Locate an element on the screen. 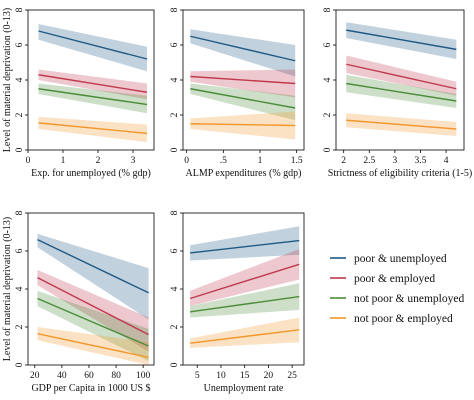 The width and height of the screenshot is (474, 400). x-tick-label: 60 is located at coordinates (89, 376).